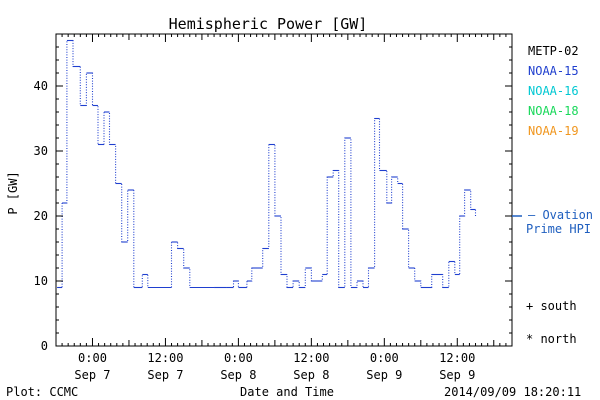 Image resolution: width=600 pixels, height=400 pixels. What do you see at coordinates (42, 392) in the screenshot?
I see `plot-credit: Plot: CCMC` at bounding box center [42, 392].